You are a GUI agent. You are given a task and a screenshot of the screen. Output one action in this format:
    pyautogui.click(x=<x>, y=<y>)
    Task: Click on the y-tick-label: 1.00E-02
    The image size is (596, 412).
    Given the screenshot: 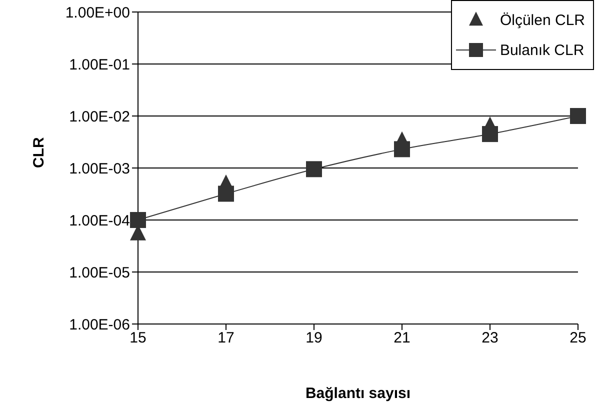 What is the action you would take?
    pyautogui.click(x=99, y=117)
    